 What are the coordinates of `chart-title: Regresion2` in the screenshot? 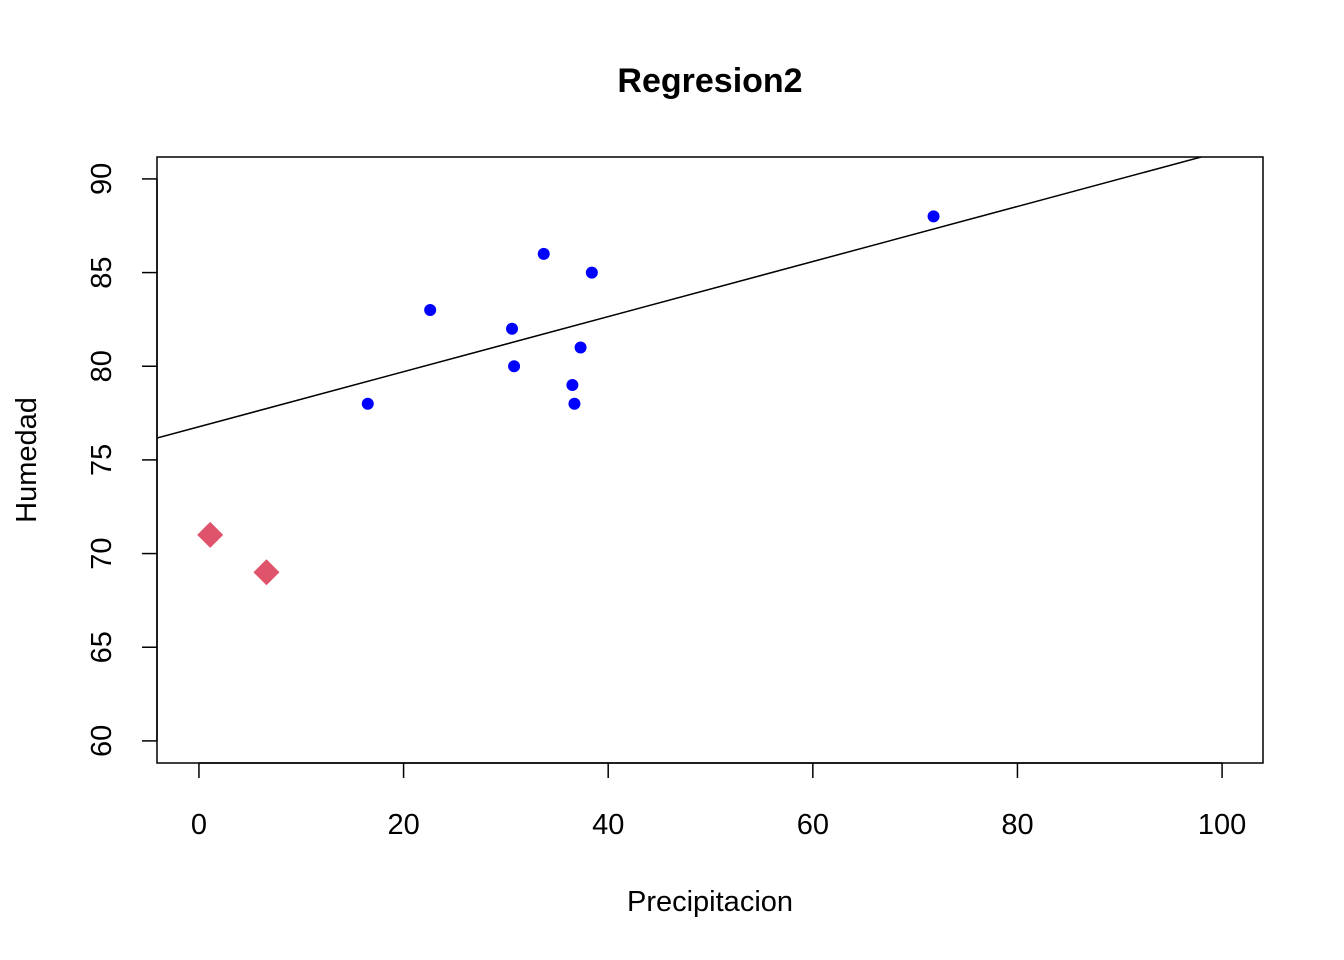 It's located at (709, 81).